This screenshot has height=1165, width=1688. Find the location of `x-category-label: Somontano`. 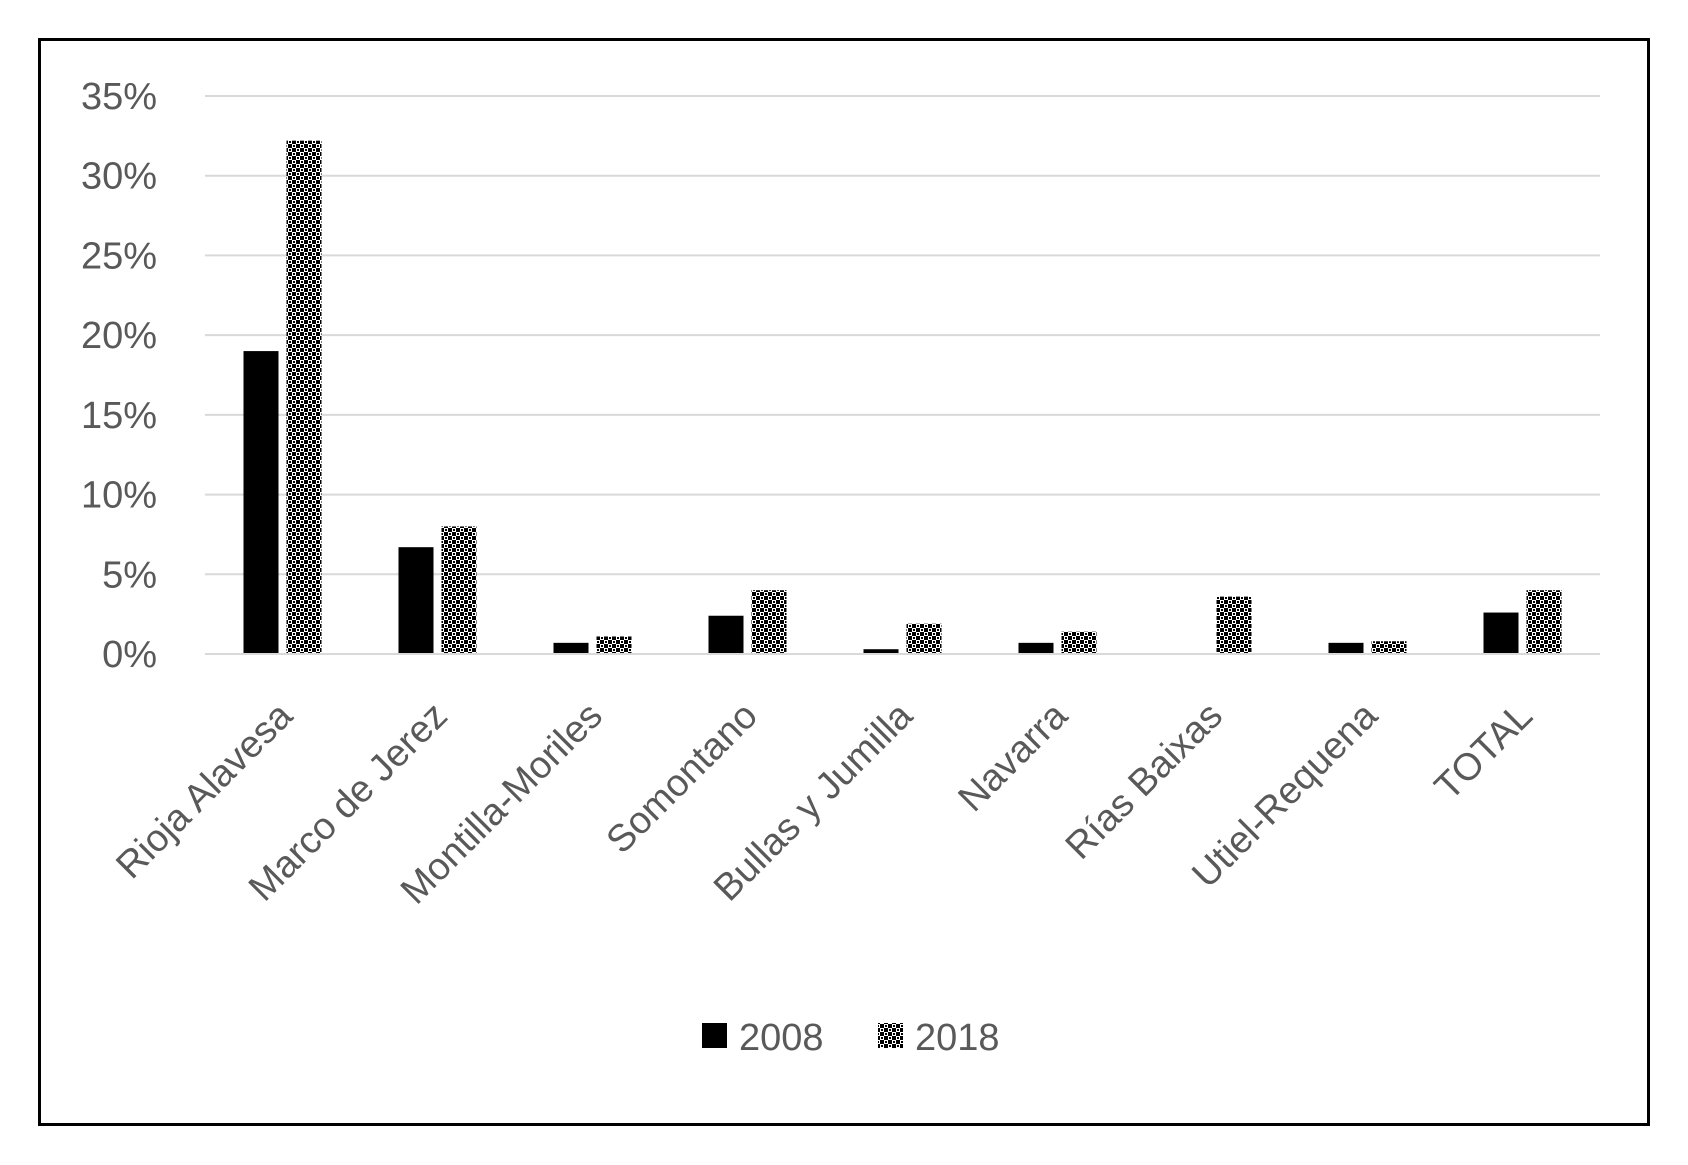

x-category-label: Somontano is located at coordinates (682, 778).